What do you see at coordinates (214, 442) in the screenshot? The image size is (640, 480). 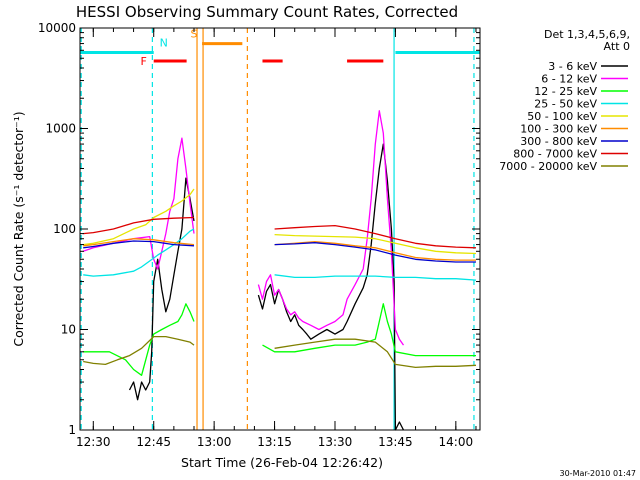 I see `x-tick-label: 13:00` at bounding box center [214, 442].